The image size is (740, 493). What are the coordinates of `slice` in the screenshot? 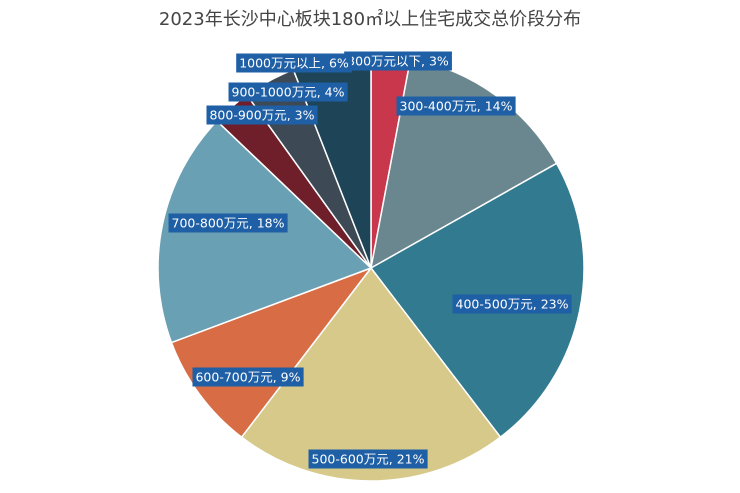 It's located at (272, 352).